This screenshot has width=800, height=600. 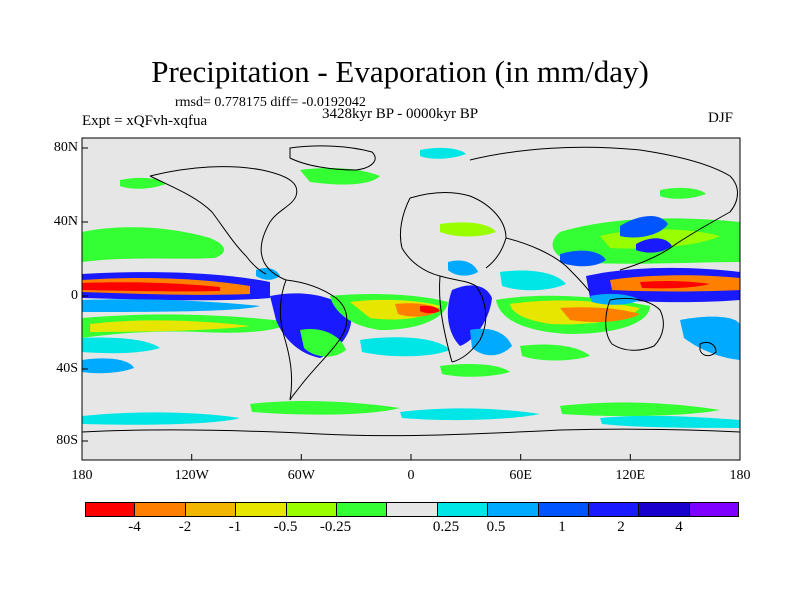 What do you see at coordinates (134, 527) in the screenshot?
I see `colorbar-label: -4` at bounding box center [134, 527].